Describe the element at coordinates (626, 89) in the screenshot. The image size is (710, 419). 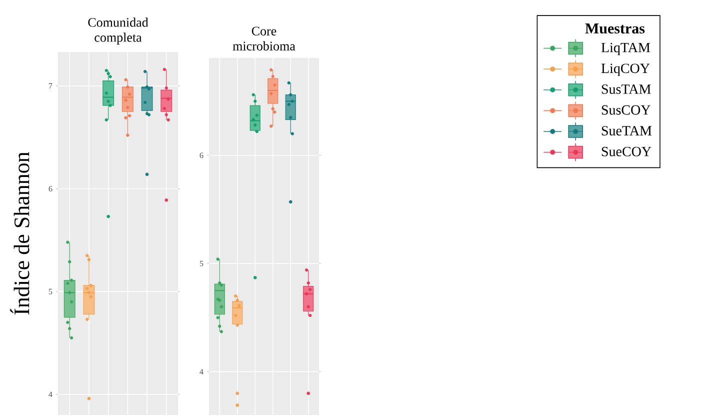
I see `legend-label: SusTAM` at that location.